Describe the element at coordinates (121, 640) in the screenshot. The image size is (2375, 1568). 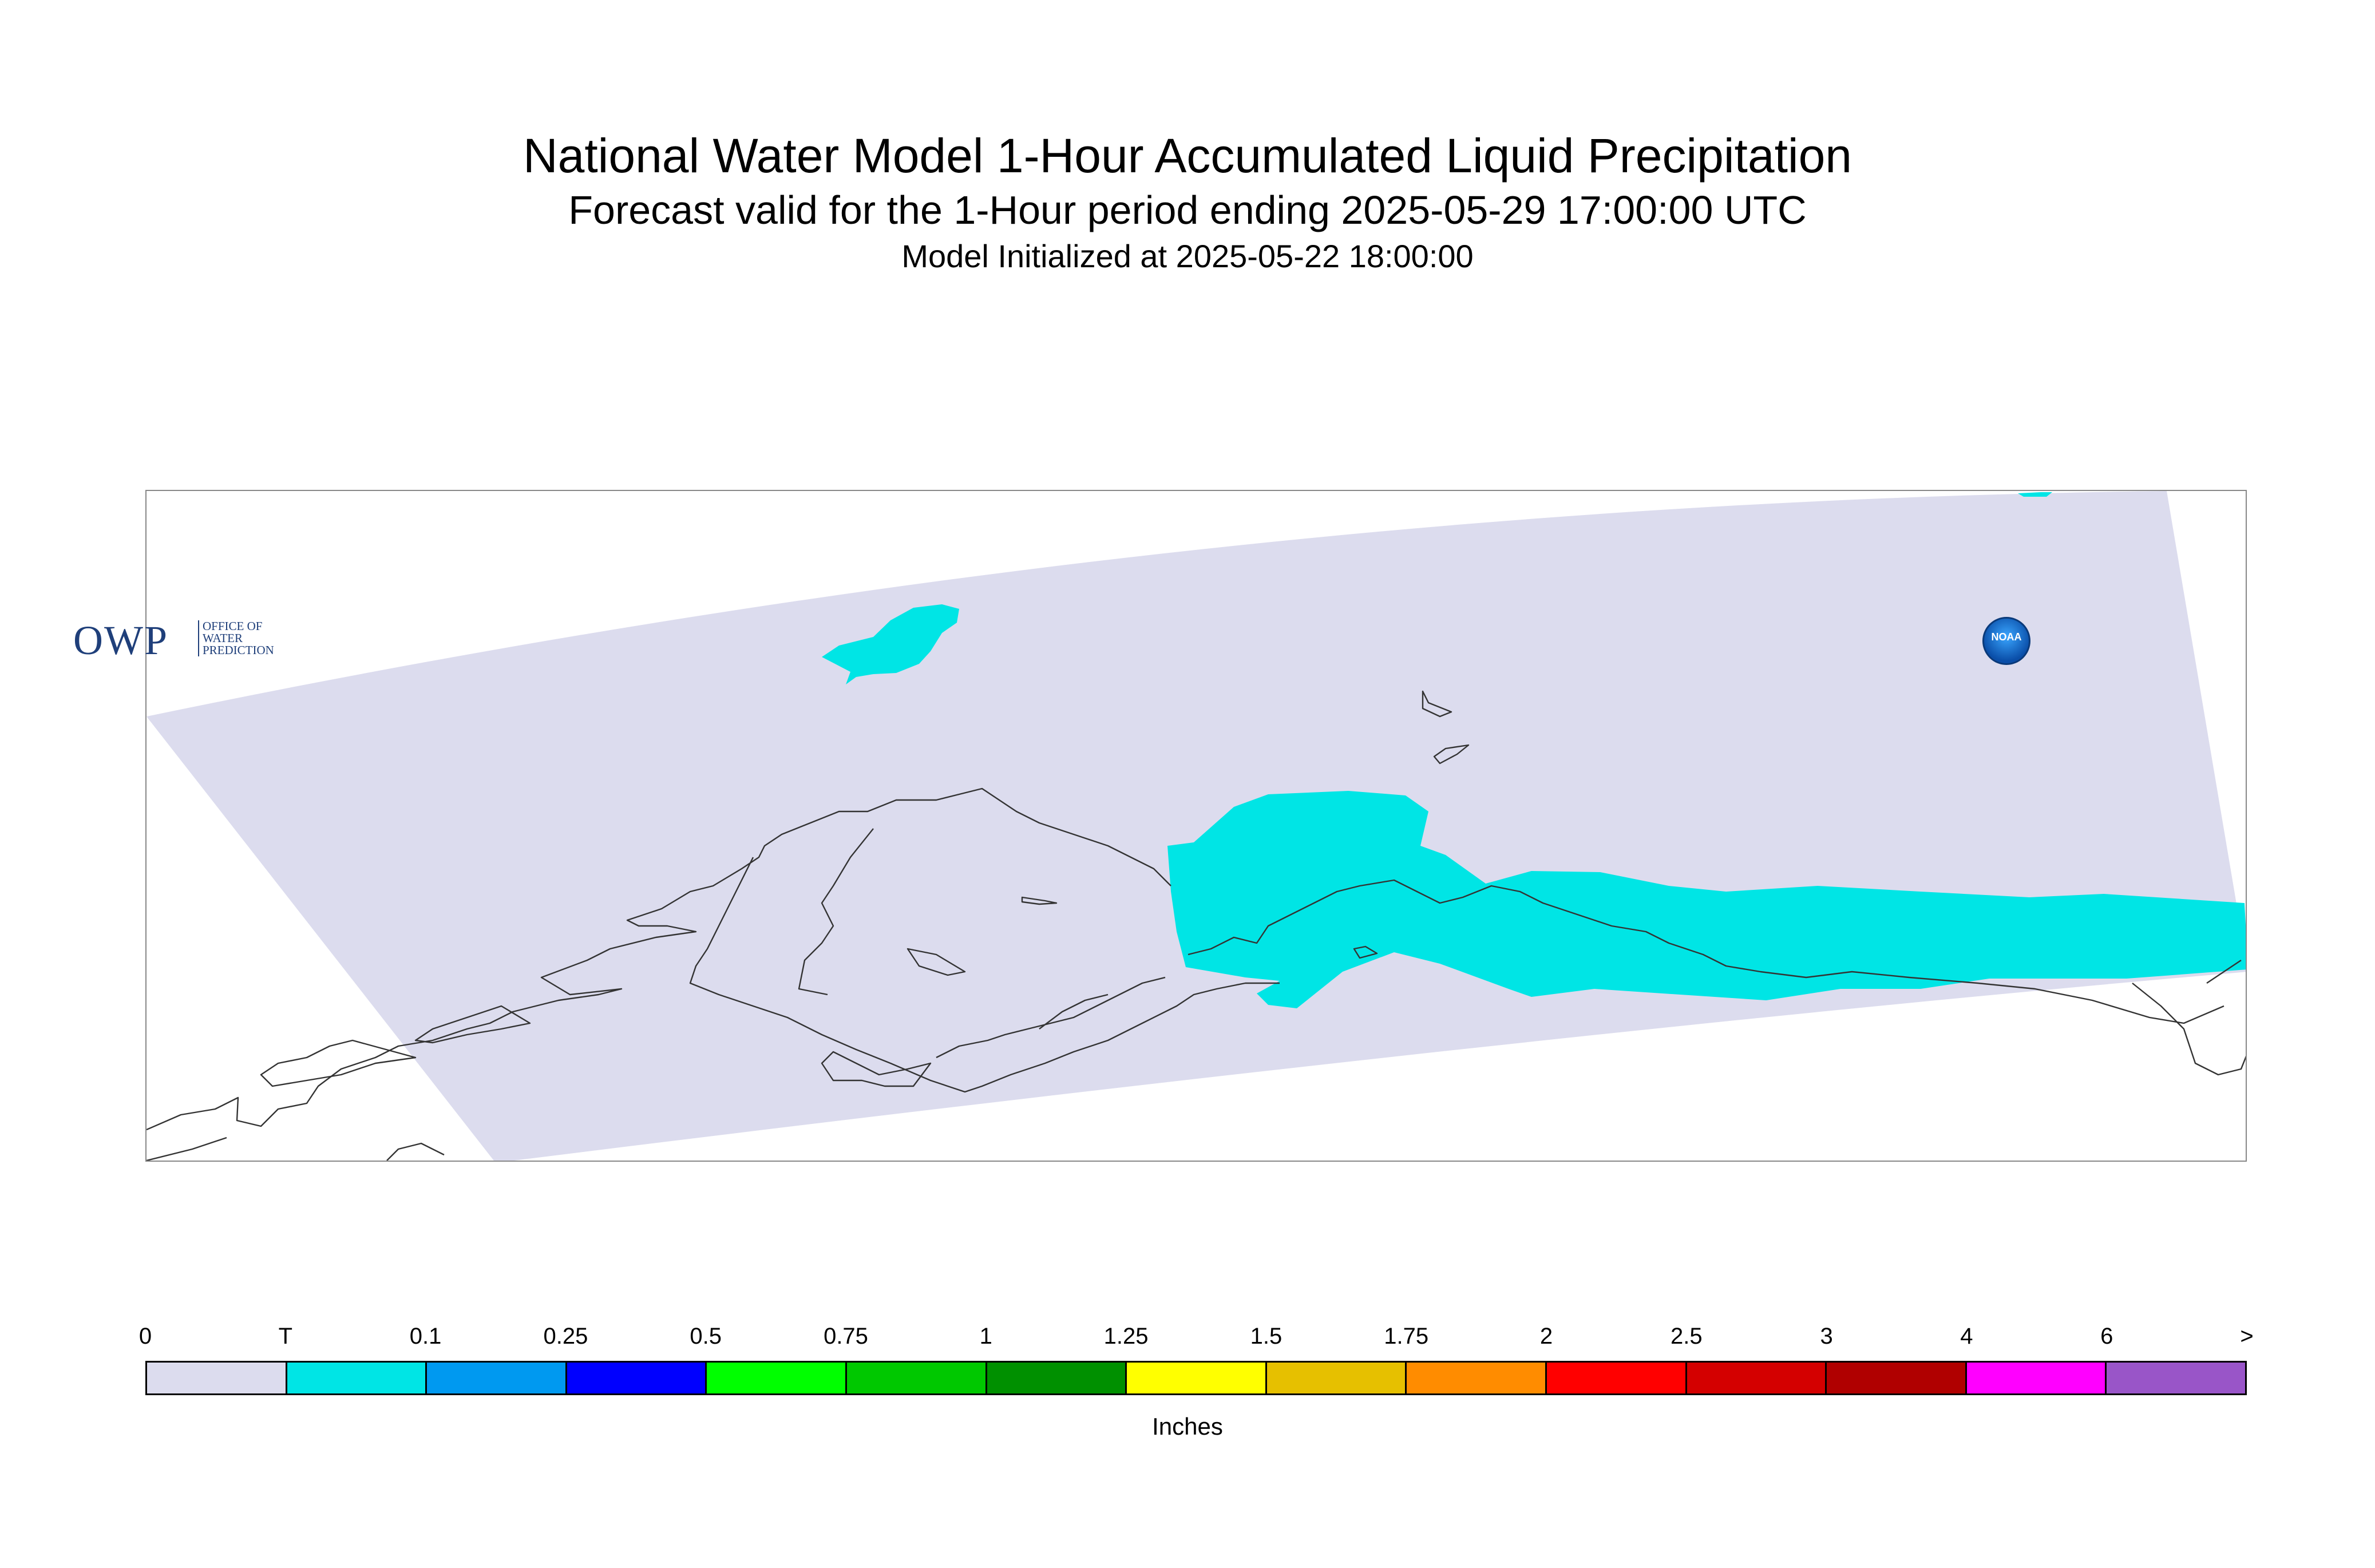
I see `owp-logo-mark: OWP` at that location.